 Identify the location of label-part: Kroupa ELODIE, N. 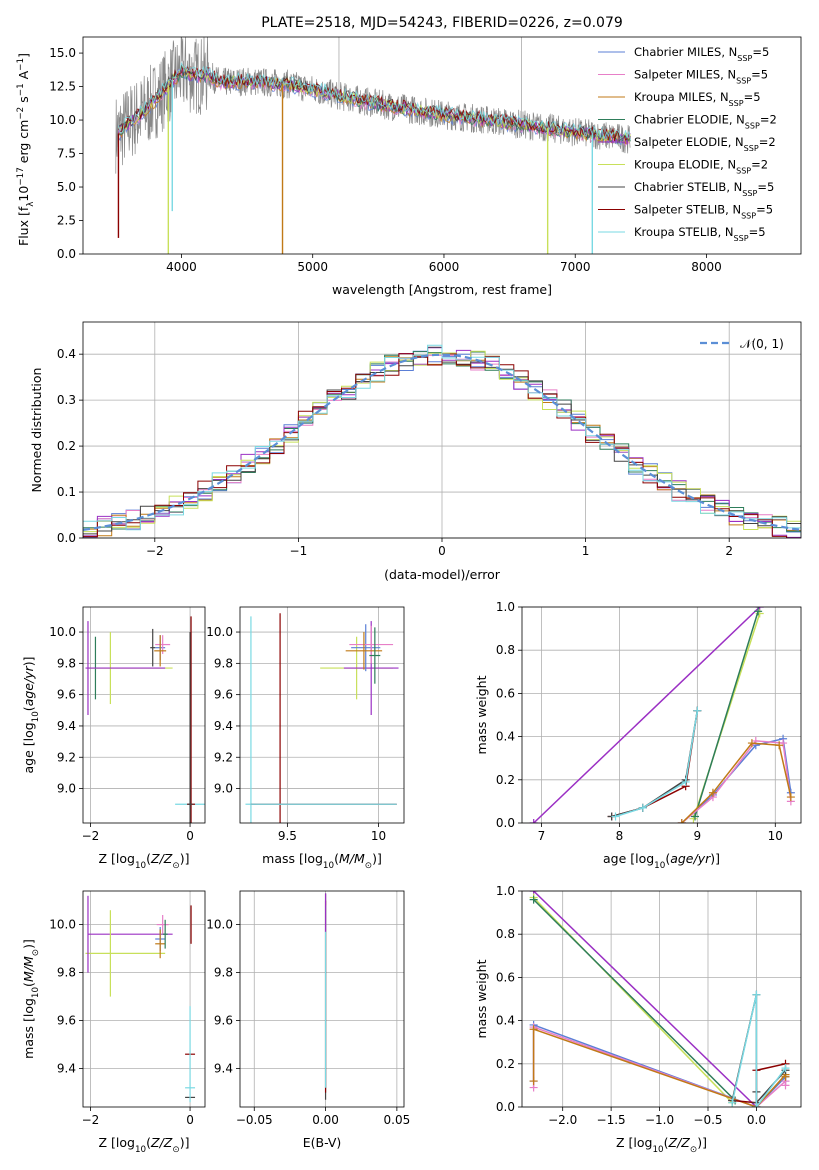
(685, 165).